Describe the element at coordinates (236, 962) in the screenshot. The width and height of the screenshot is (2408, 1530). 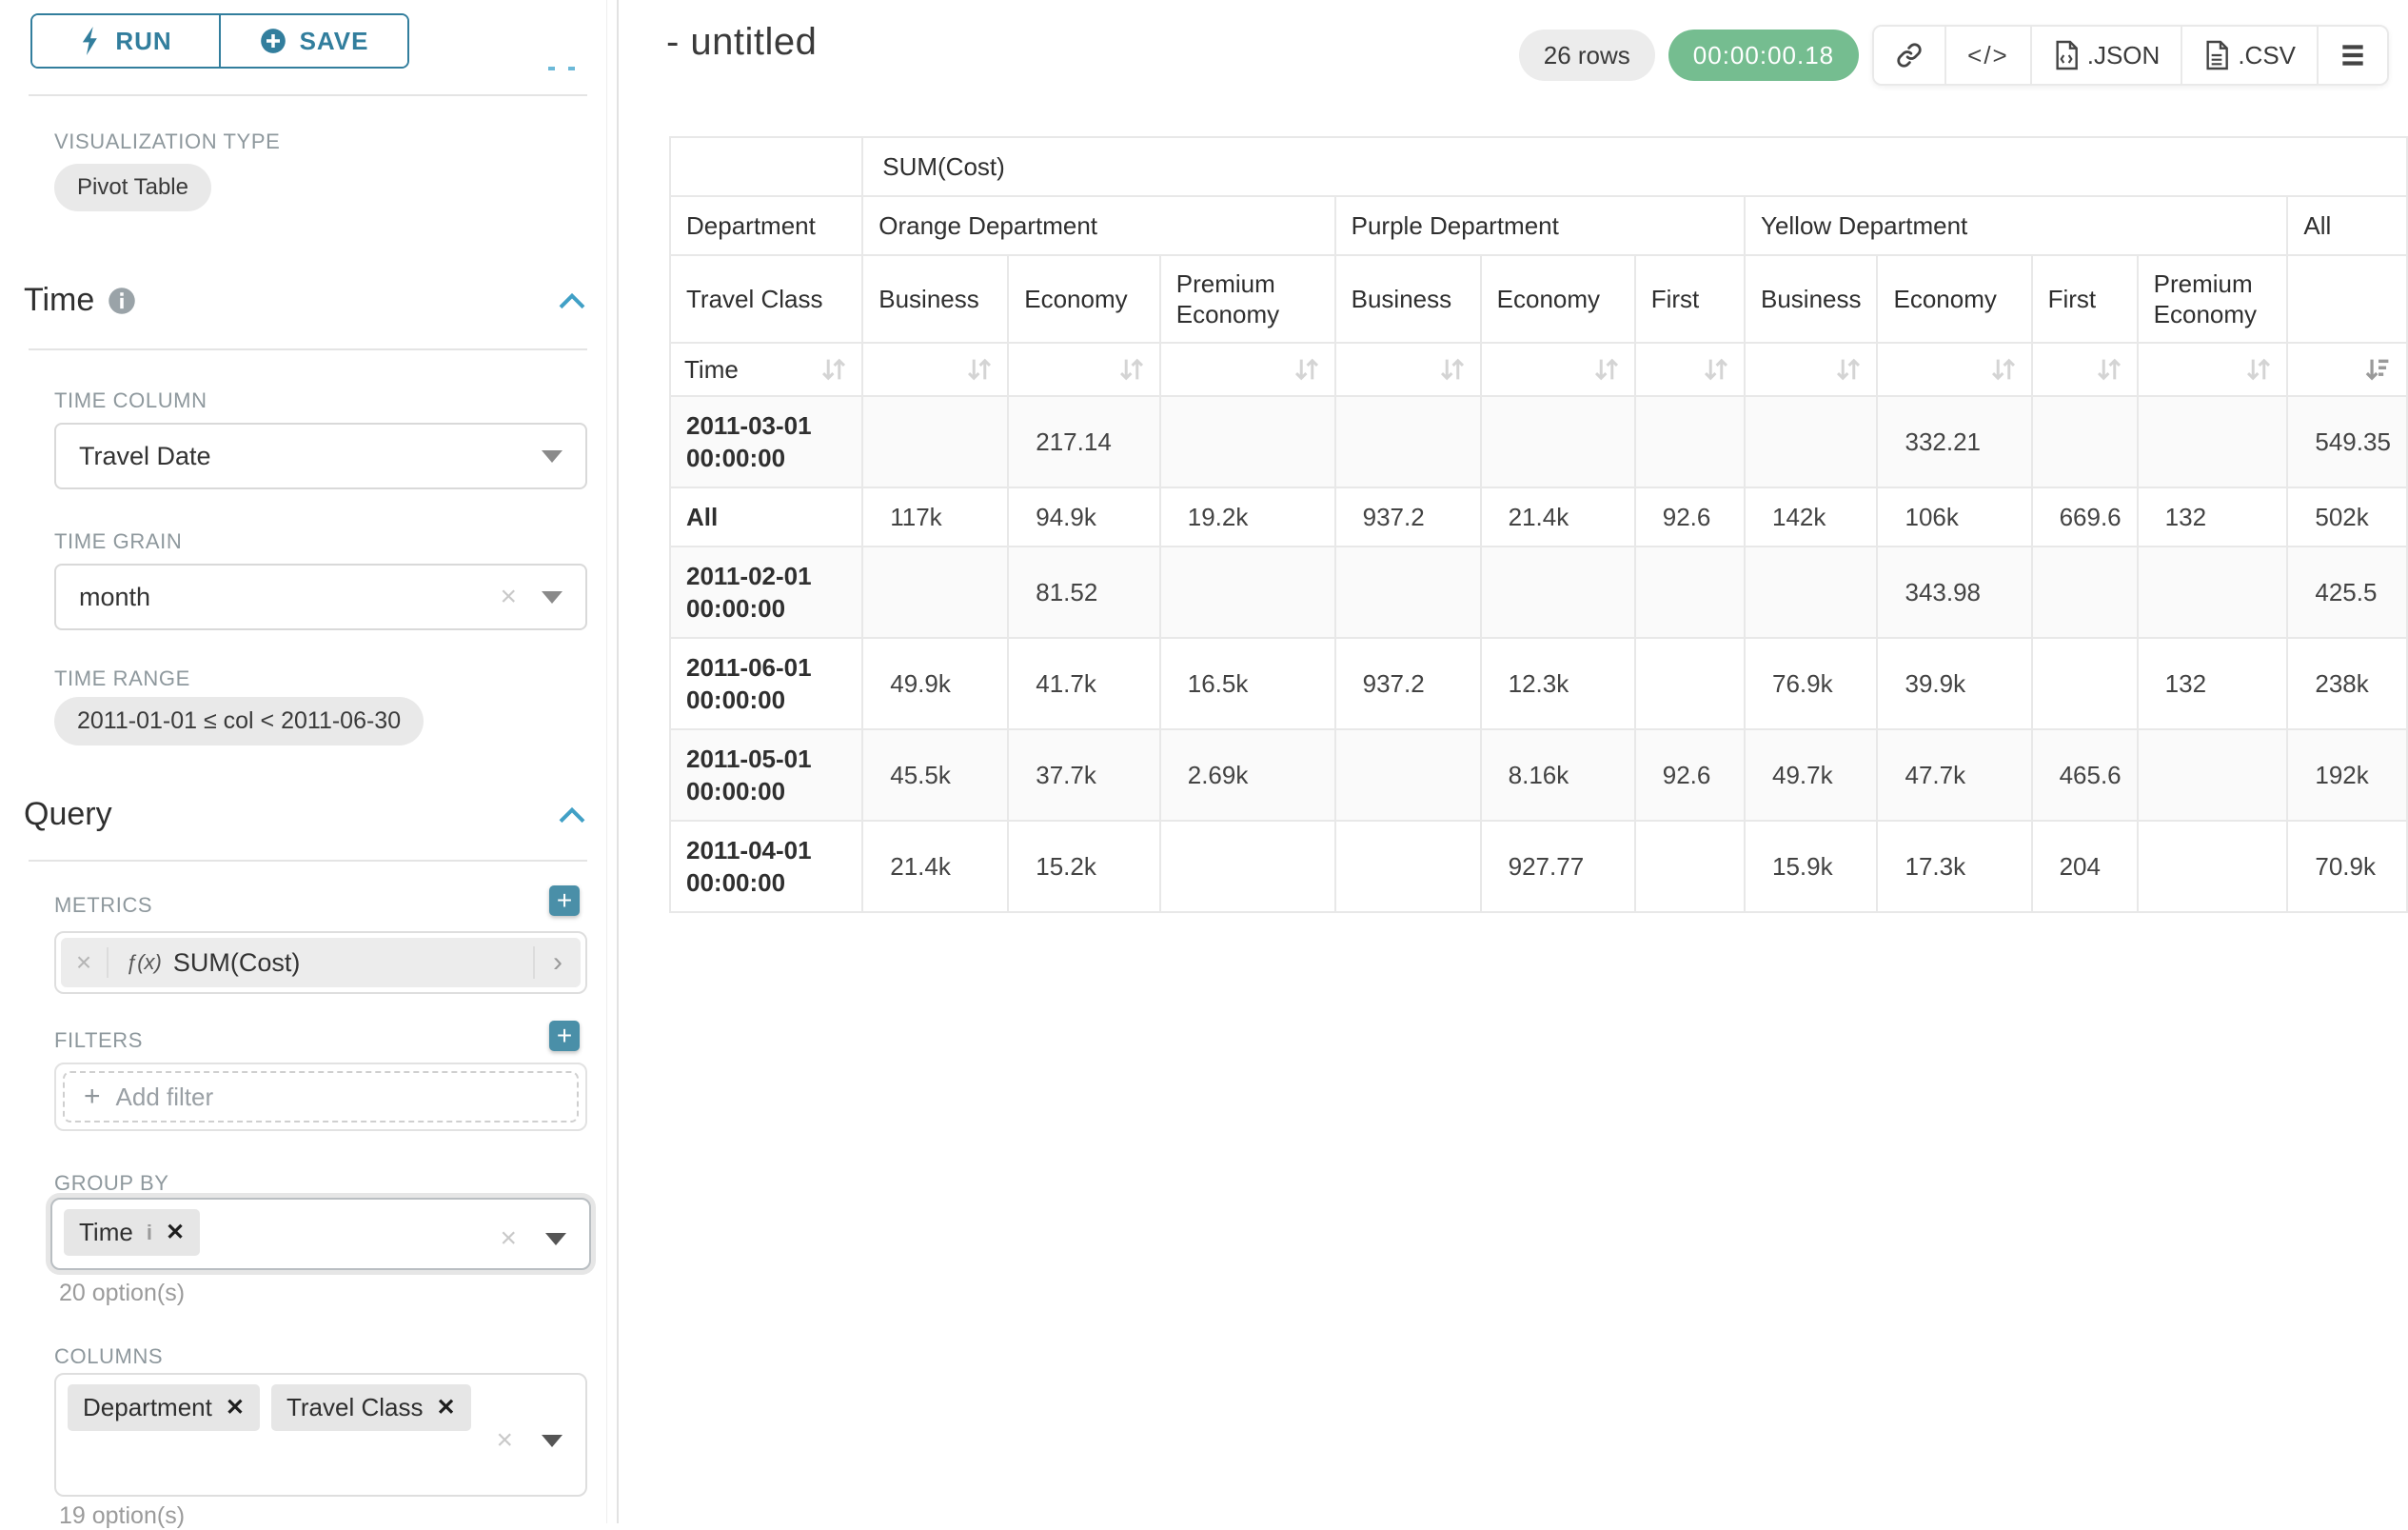
I see `metric-value: SUM(Cost)` at that location.